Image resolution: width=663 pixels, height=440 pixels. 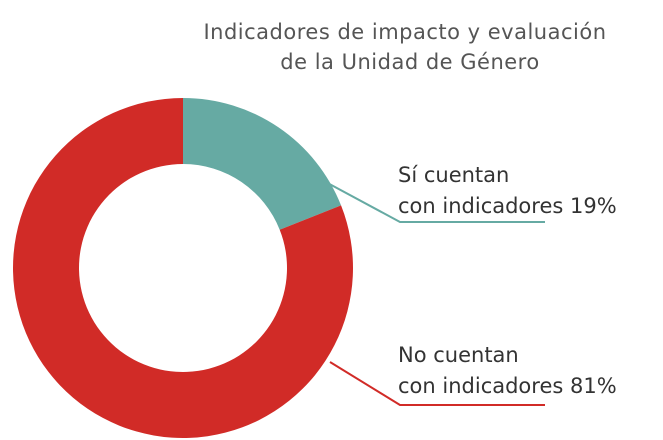 What do you see at coordinates (593, 386) in the screenshot?
I see `value-label: 81%` at bounding box center [593, 386].